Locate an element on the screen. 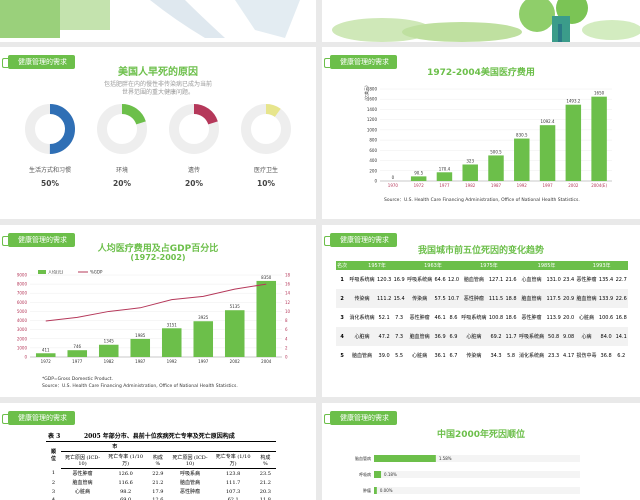 The width and height of the screenshot is (640, 500). bar-value-label: 1650 is located at coordinates (599, 93).